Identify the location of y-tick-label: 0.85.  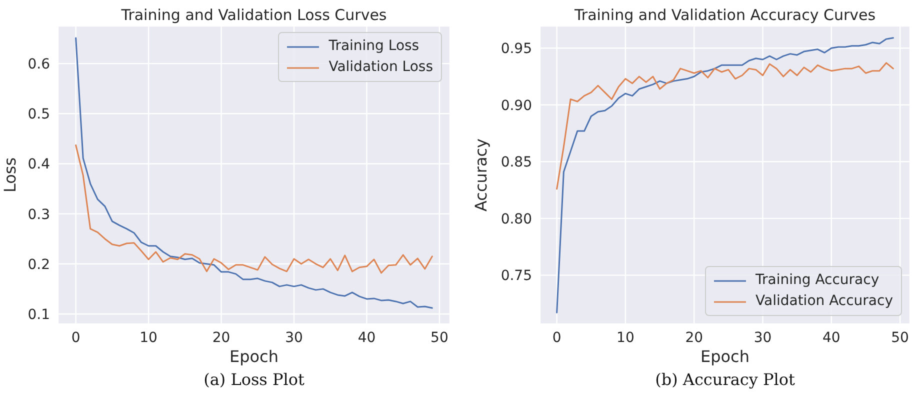
(516, 162).